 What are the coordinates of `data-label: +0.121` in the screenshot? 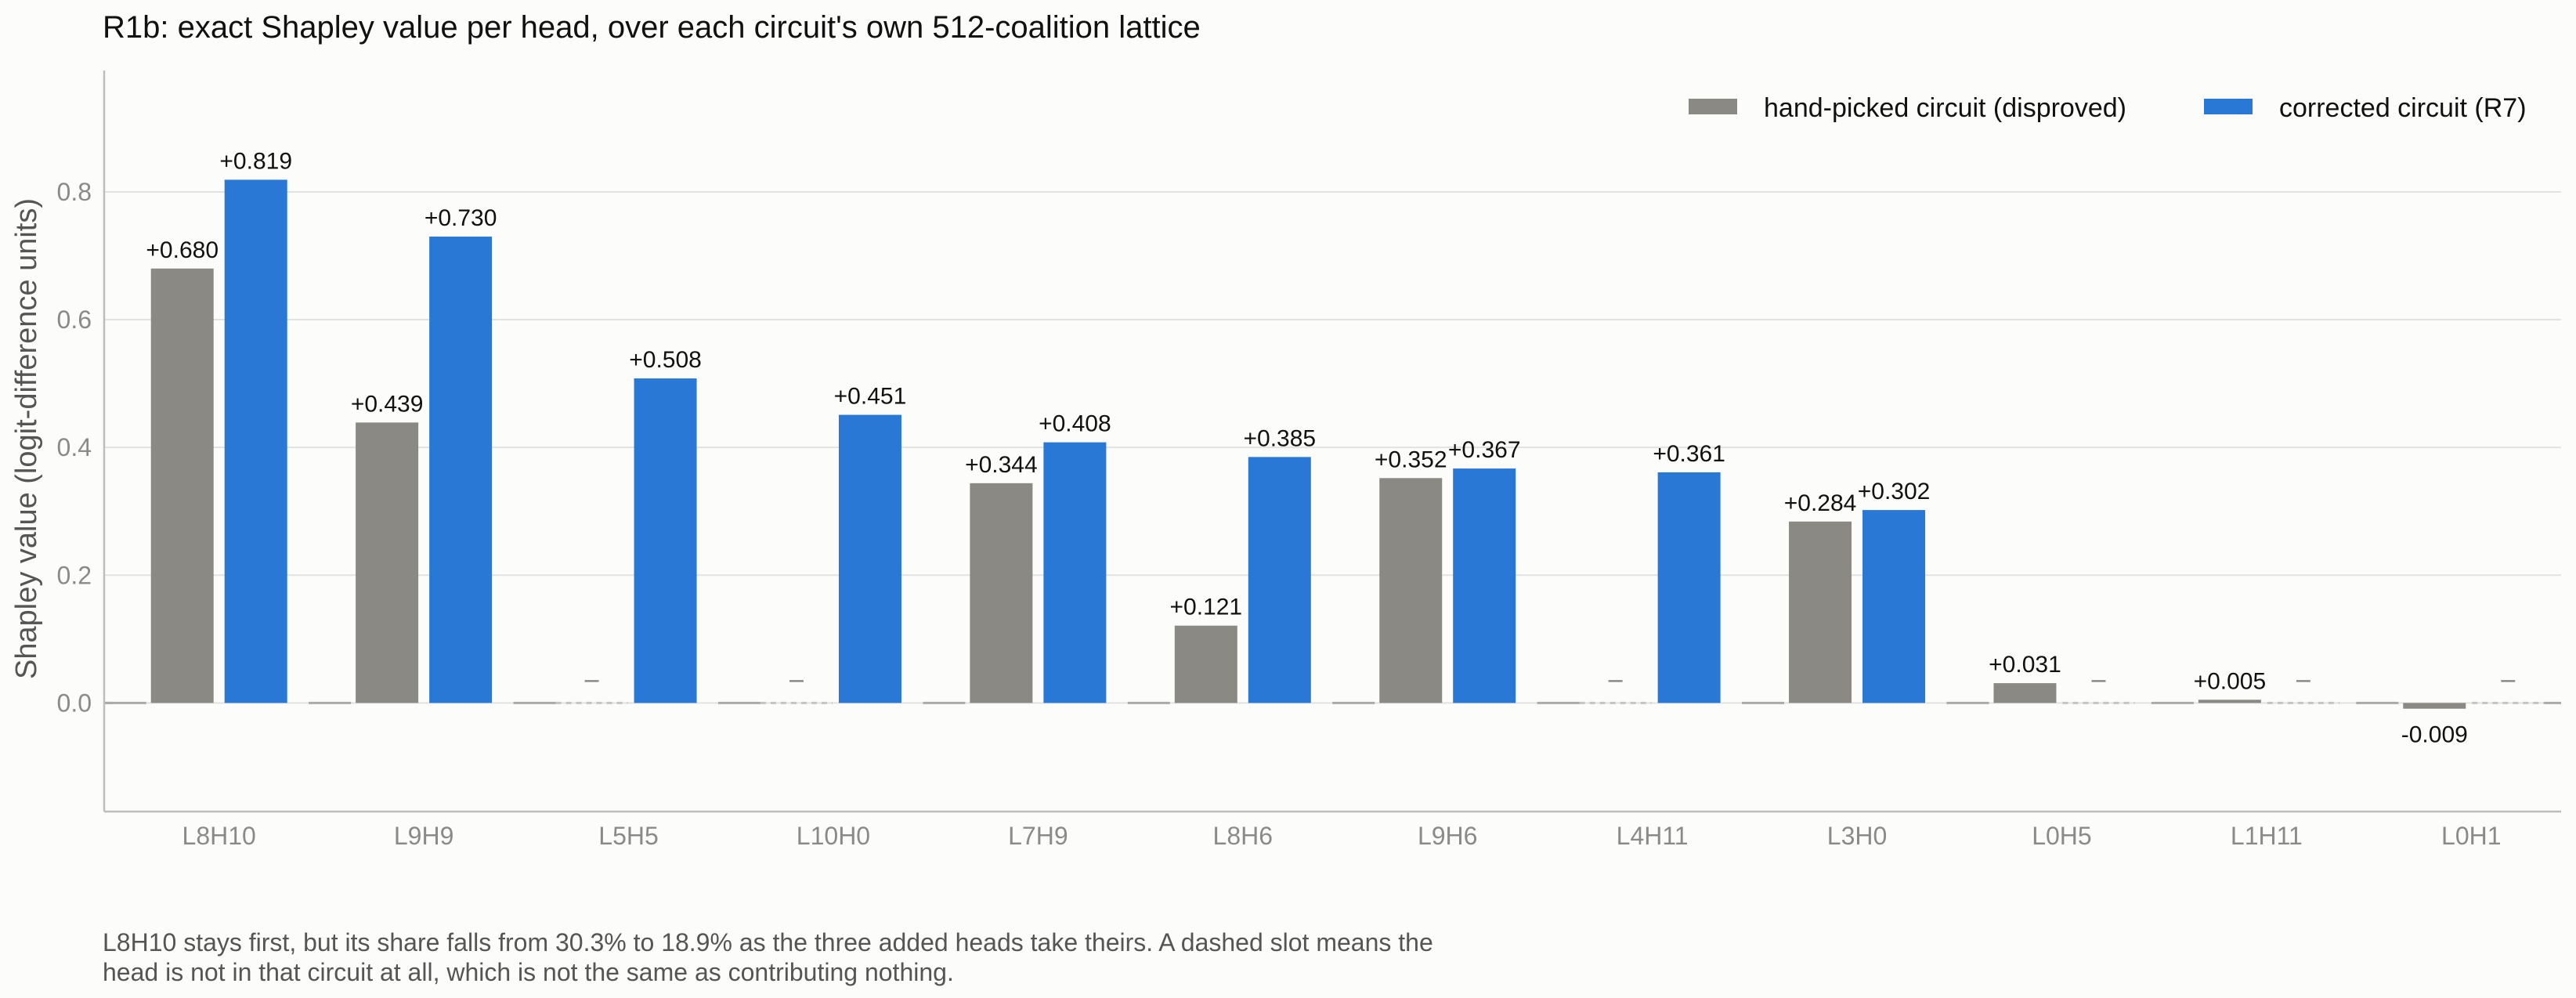 It's located at (1205, 607).